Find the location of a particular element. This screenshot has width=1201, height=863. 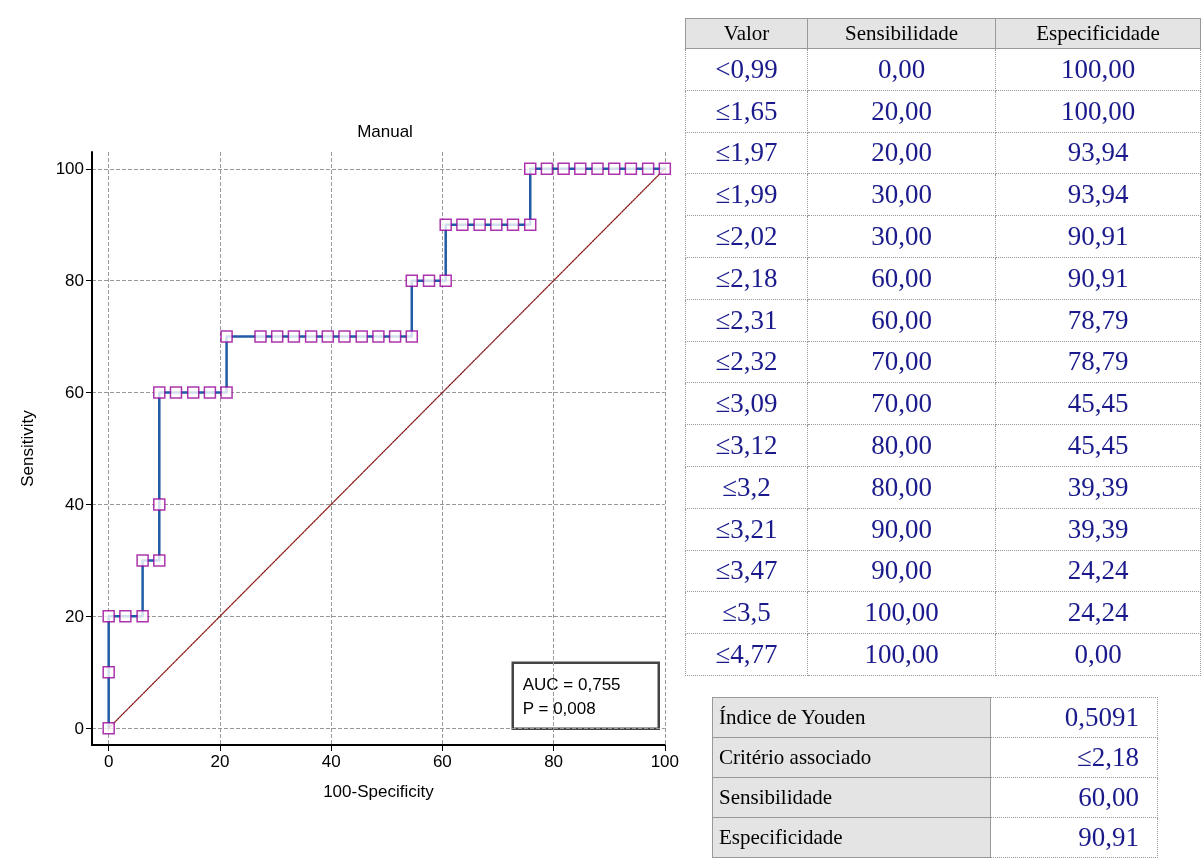

annotation: AUC = 0,755 is located at coordinates (571, 685).